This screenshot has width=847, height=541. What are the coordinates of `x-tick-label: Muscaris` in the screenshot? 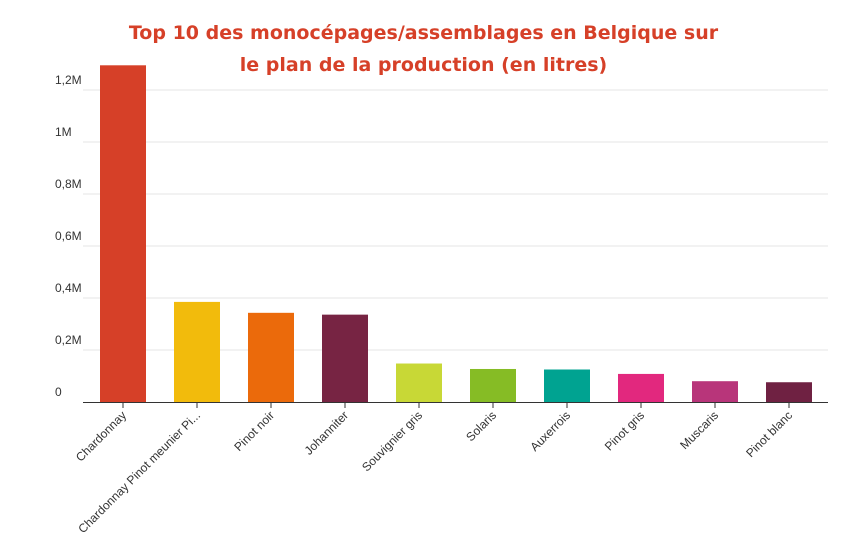 It's located at (699, 430).